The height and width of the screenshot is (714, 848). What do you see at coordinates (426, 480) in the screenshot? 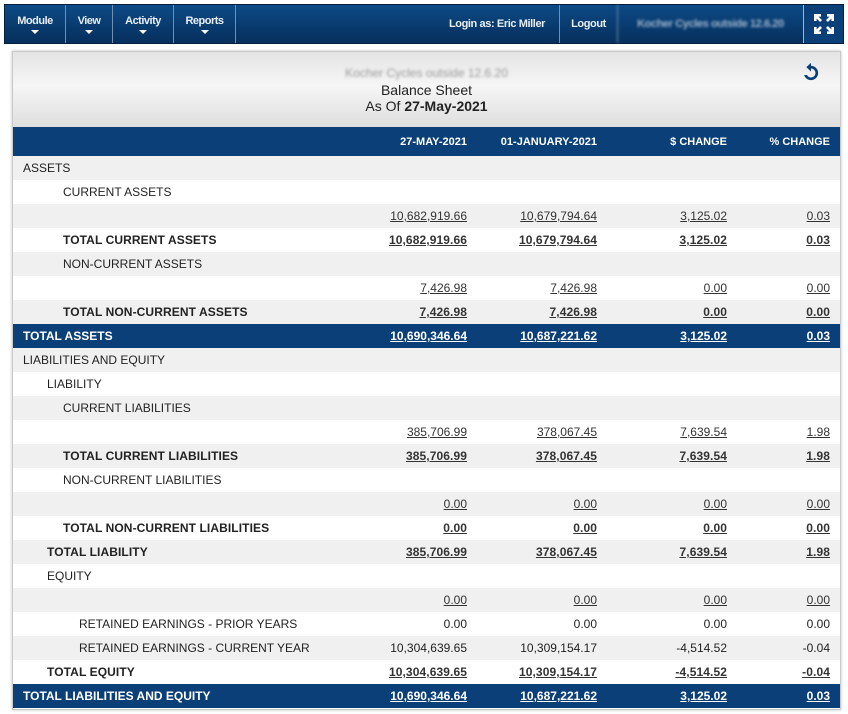
I see `table-row: NON-CURRENT LIABILITIES` at bounding box center [426, 480].